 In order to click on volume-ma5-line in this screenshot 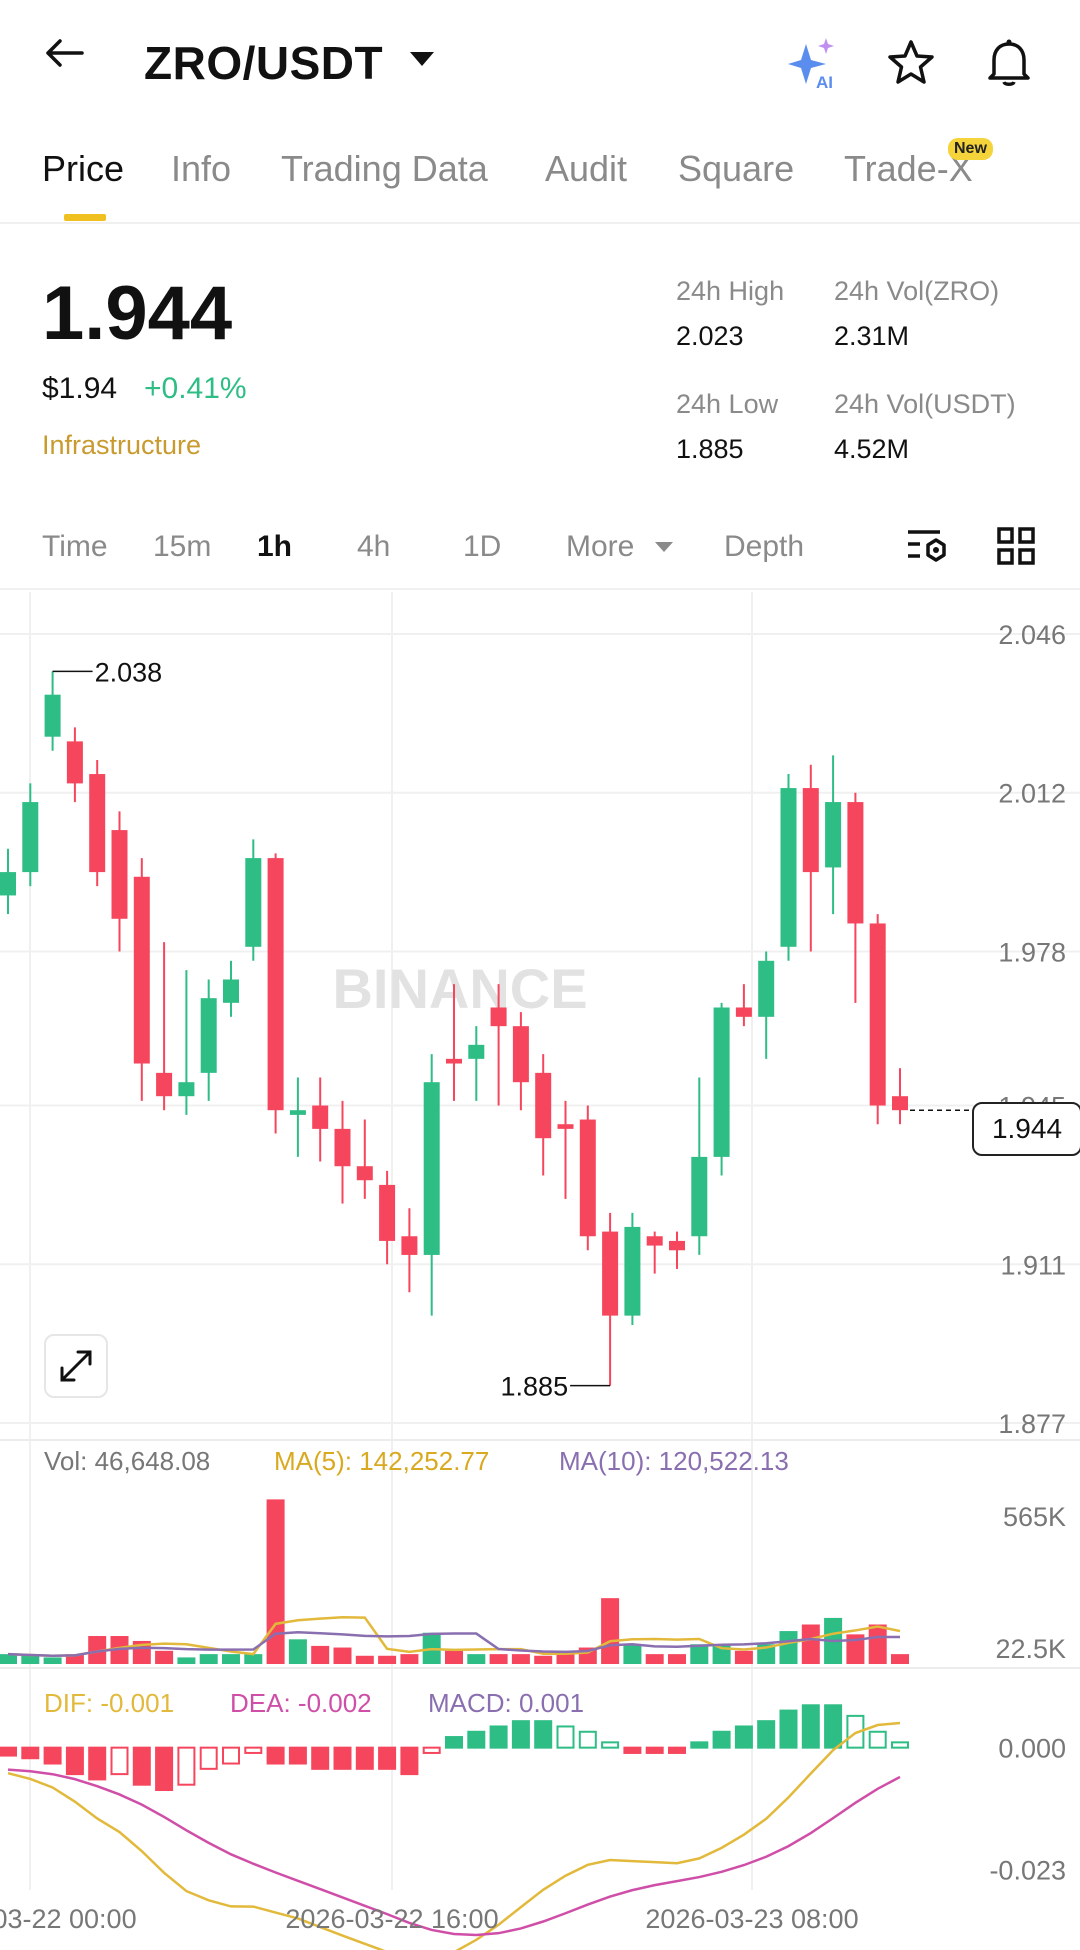, I will do `click(454, 1637)`.